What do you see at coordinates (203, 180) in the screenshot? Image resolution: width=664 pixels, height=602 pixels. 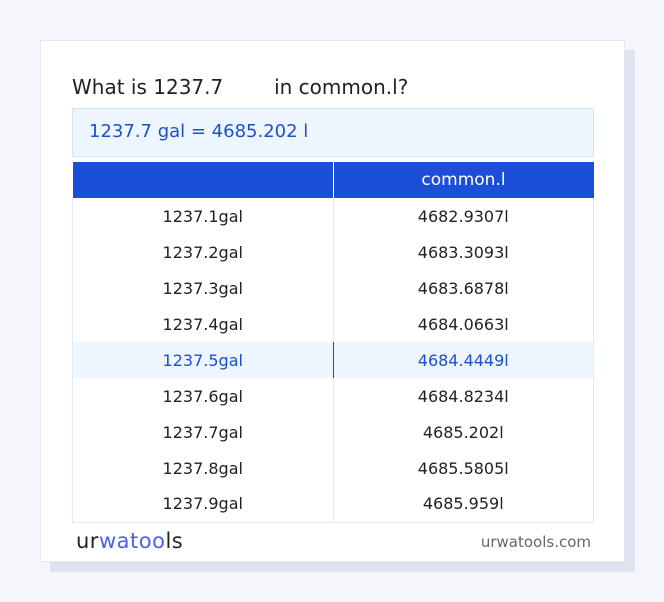 I see `header-from` at bounding box center [203, 180].